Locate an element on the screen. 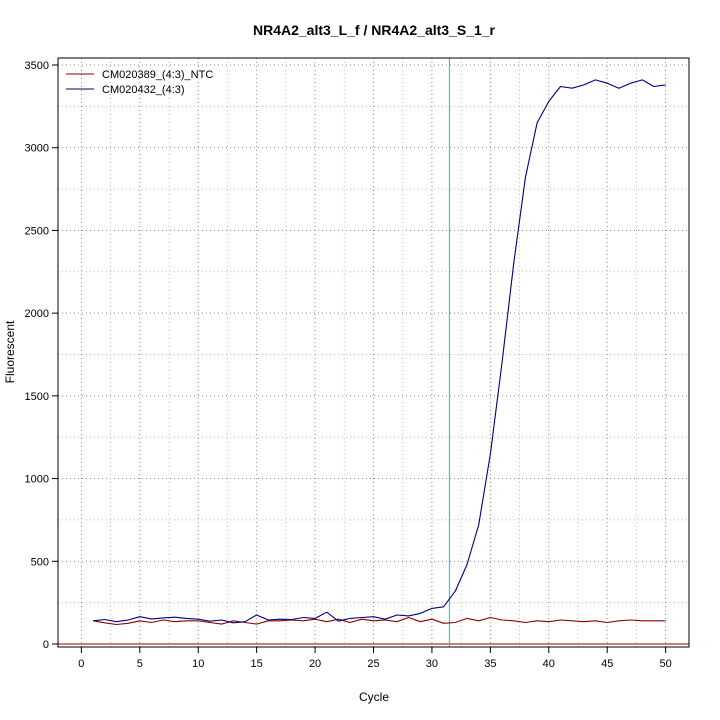 The width and height of the screenshot is (720, 720). legend-label-1: CM020389_(4:3)_NTC is located at coordinates (157, 75).